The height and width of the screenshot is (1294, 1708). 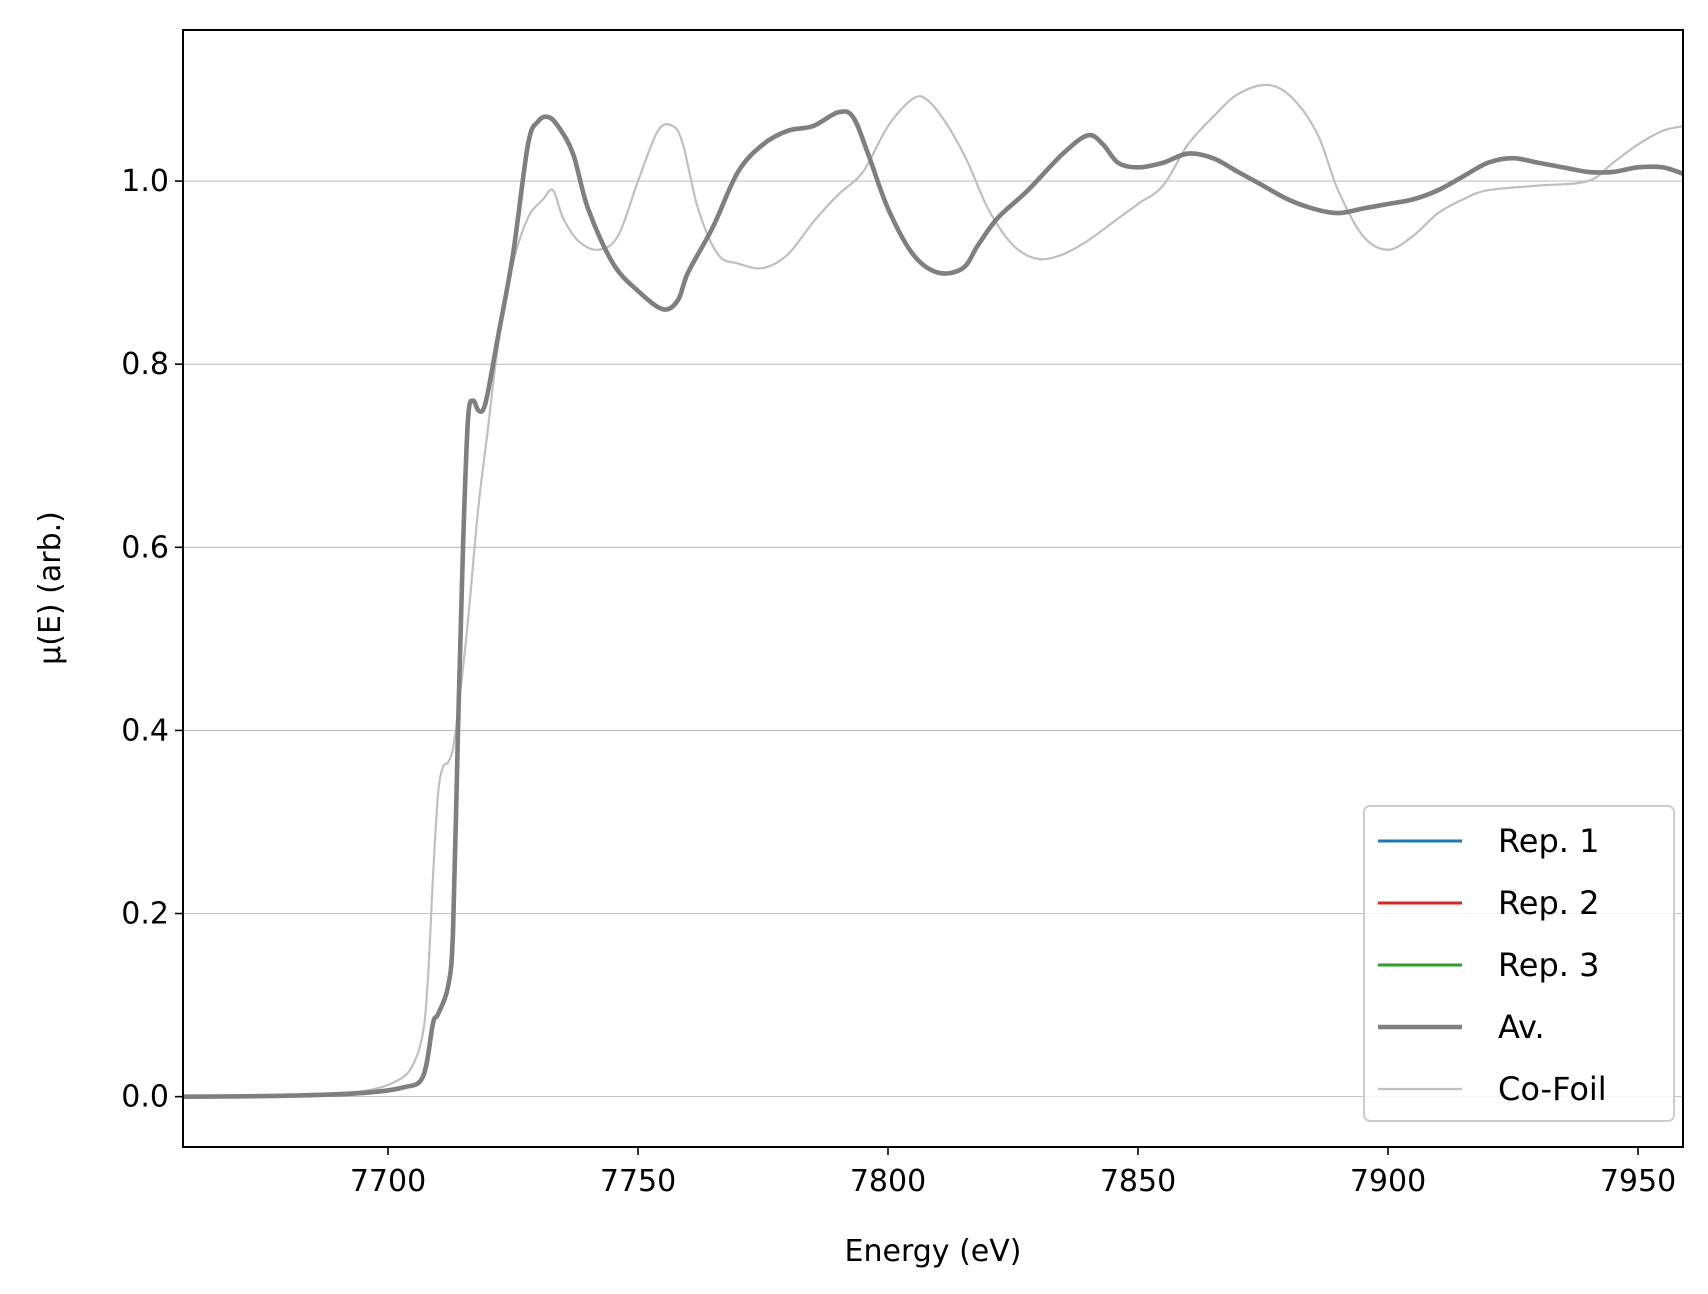 What do you see at coordinates (1638, 1181) in the screenshot?
I see `x-tick-label: 7950` at bounding box center [1638, 1181].